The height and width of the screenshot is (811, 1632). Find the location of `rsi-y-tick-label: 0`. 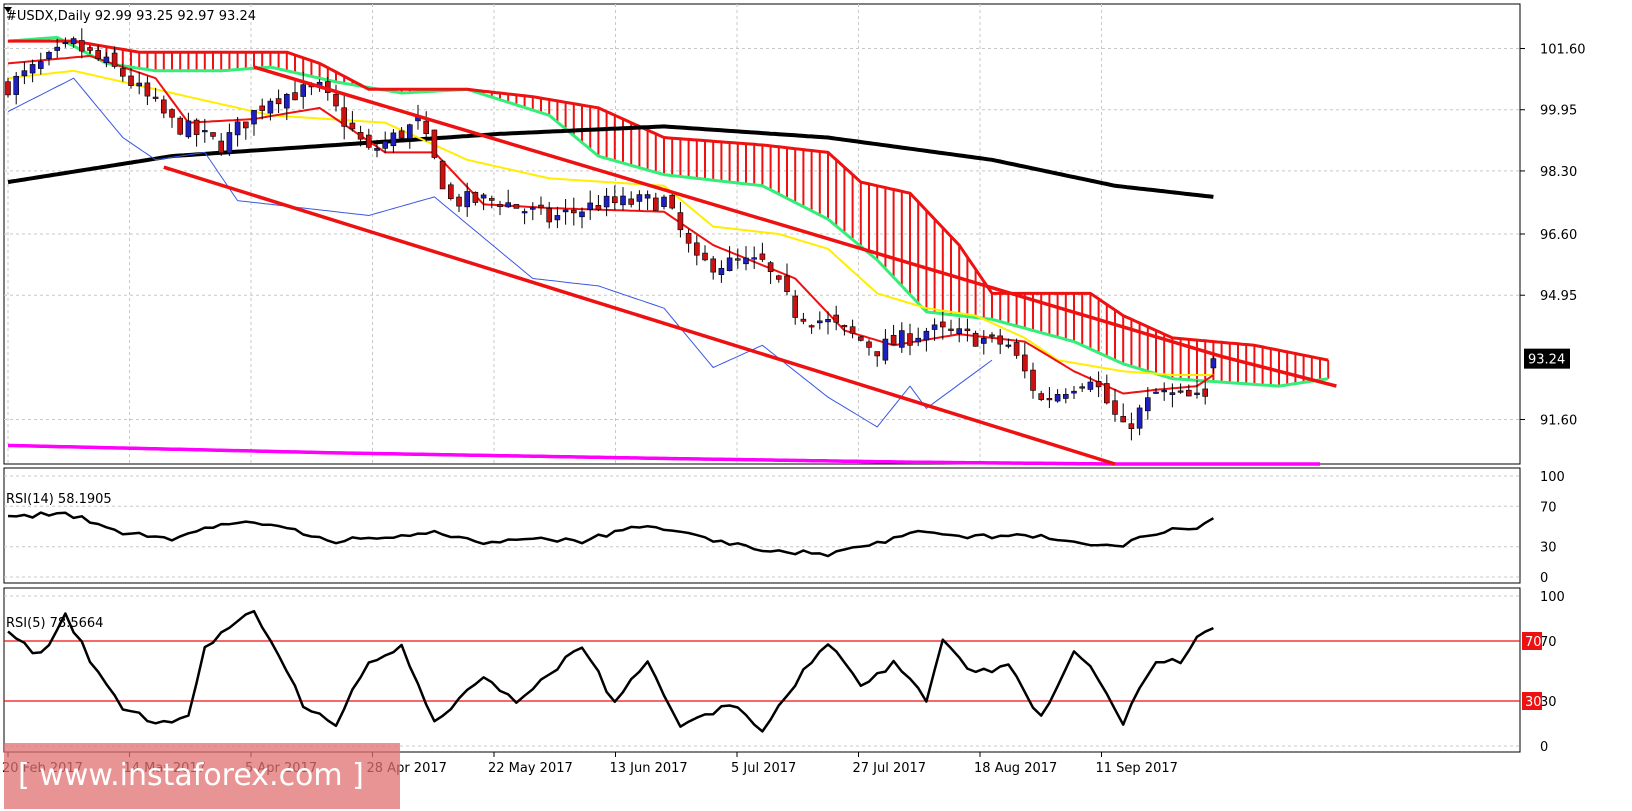

rsi-y-tick-label: 0 is located at coordinates (1544, 747).